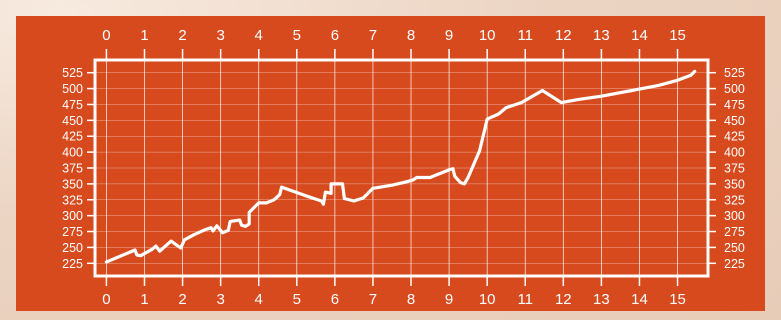  What do you see at coordinates (734, 216) in the screenshot?
I see `y-tick-label-right: 300` at bounding box center [734, 216].